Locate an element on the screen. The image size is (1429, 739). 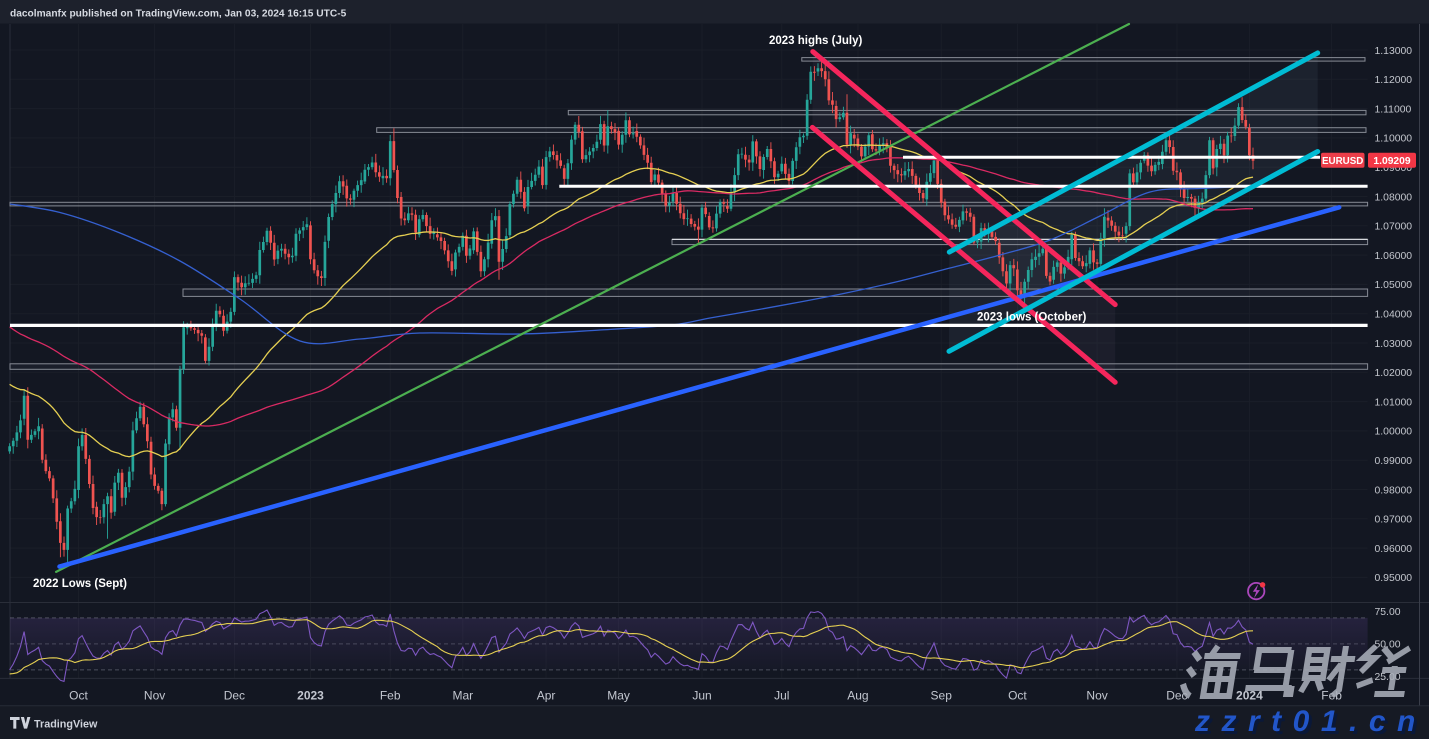
svg-text: 1.12000 is located at coordinates (1394, 80).